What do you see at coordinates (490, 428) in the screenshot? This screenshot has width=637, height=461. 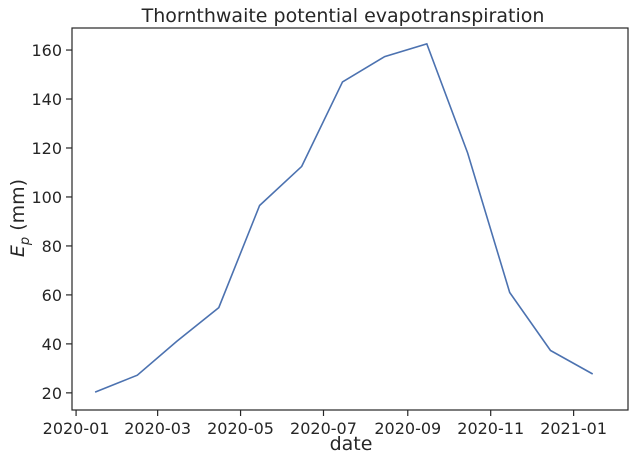 I see `x-tick-label: 2020-11` at bounding box center [490, 428].